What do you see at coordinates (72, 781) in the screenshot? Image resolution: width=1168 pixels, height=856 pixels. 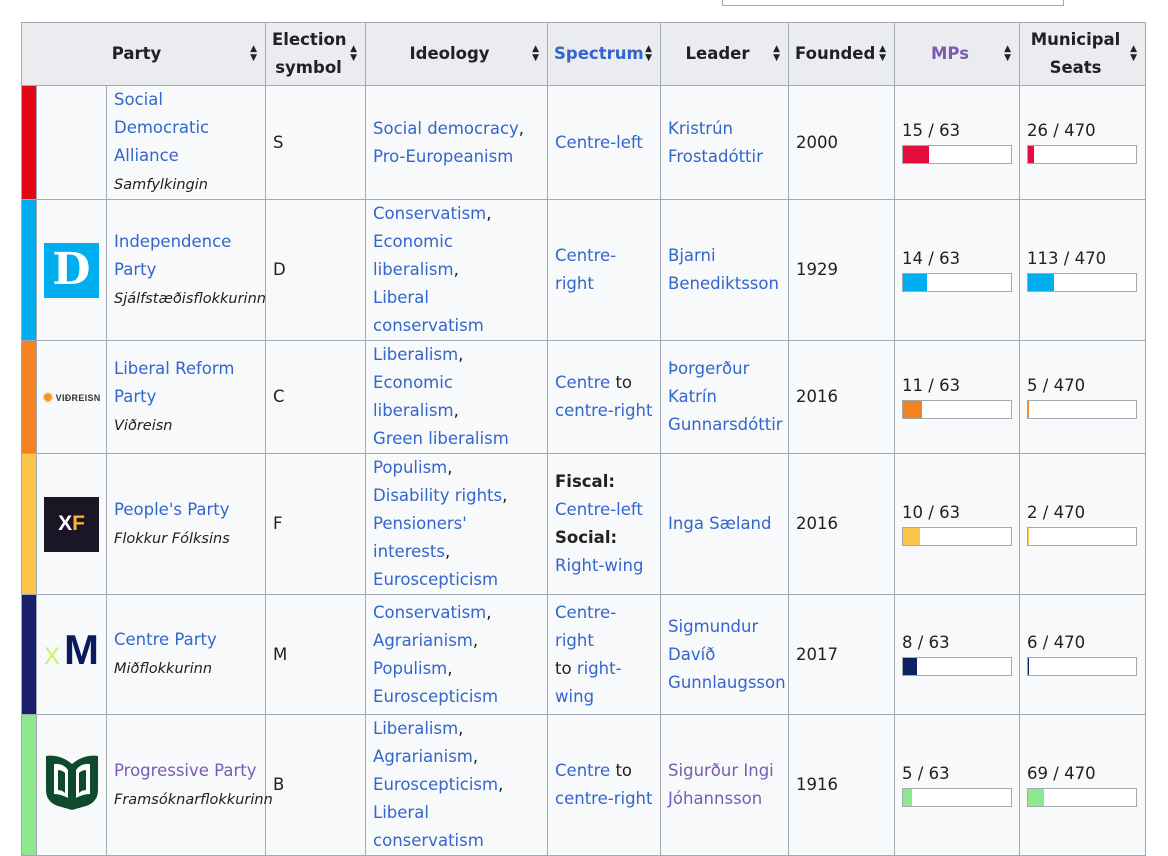 I see `progressive-party-logo` at bounding box center [72, 781].